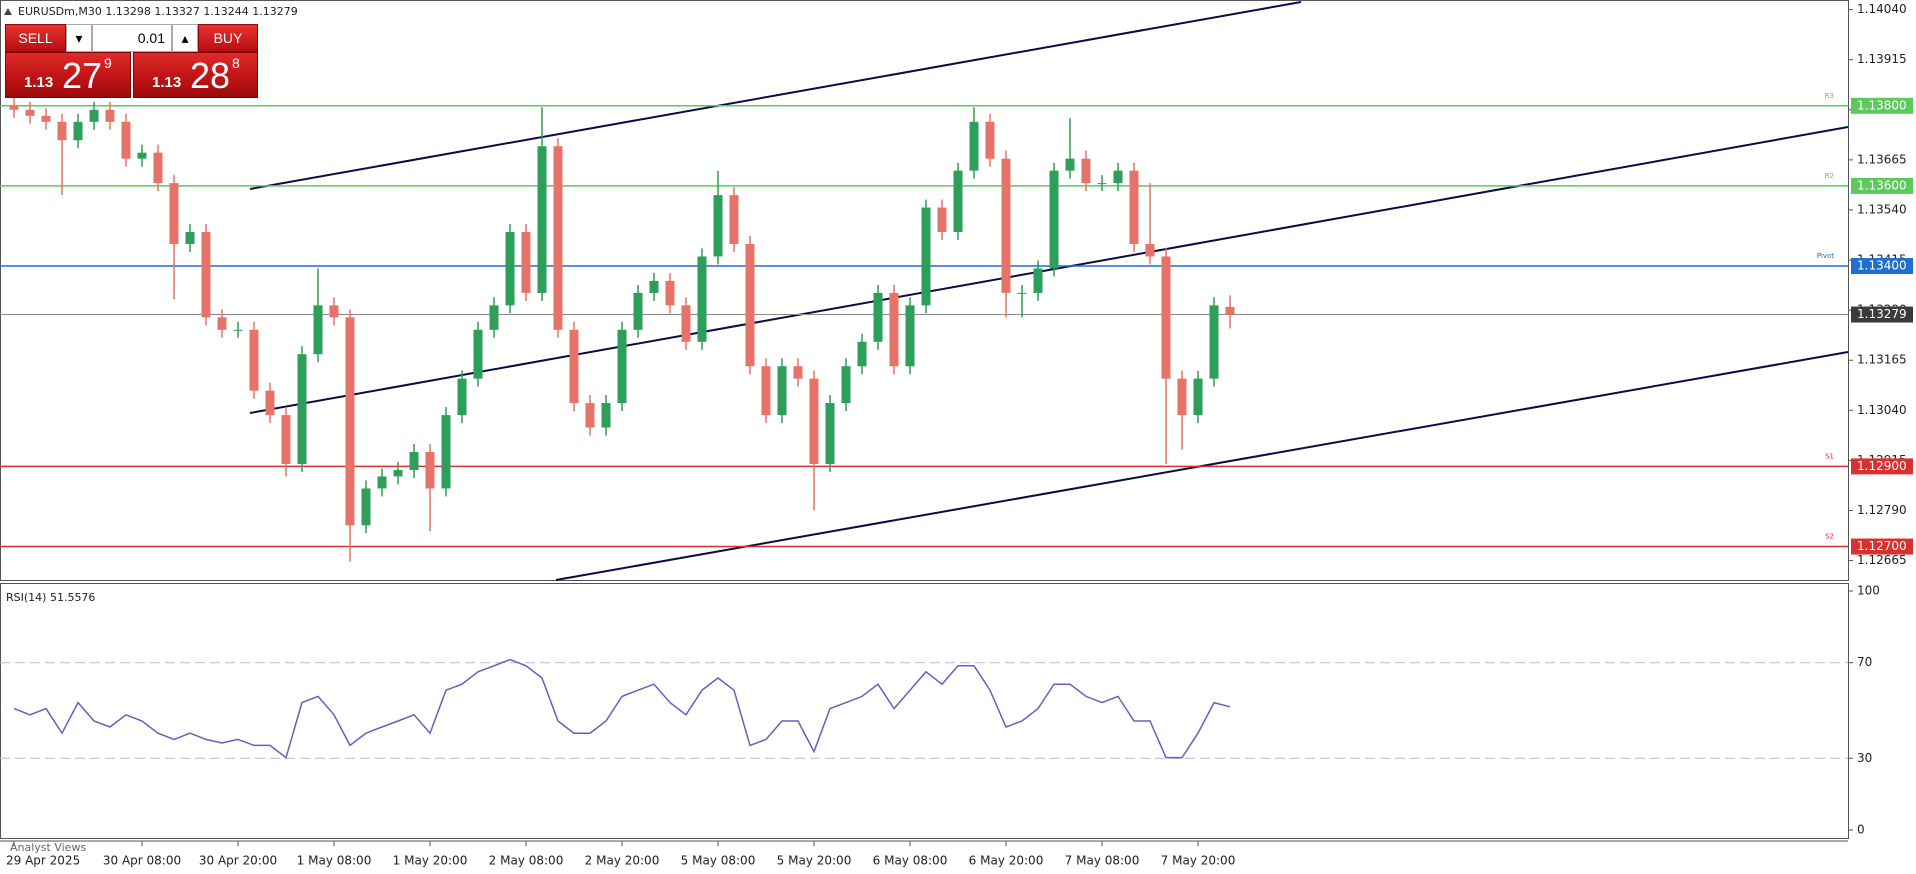 This screenshot has height=874, width=1916. I want to click on x-tick-label: 1 May 20:00, so click(430, 861).